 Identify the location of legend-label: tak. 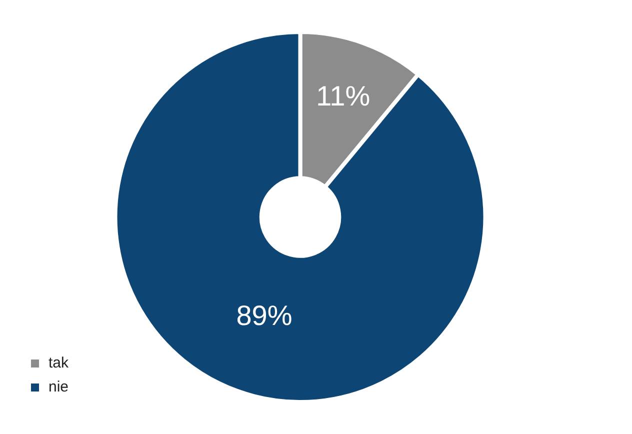
(59, 363).